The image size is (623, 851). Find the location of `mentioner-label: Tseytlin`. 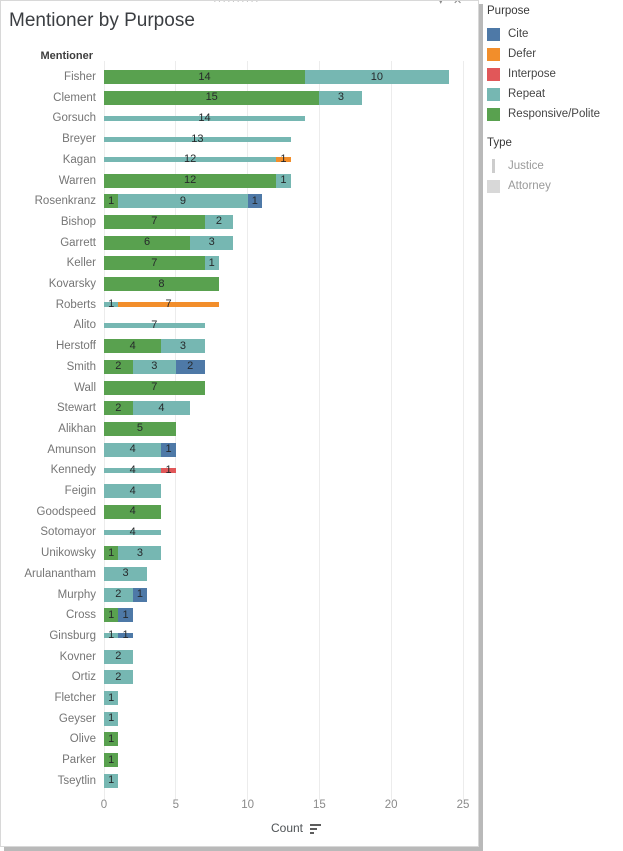

mentioner-label: Tseytlin is located at coordinates (76, 780).